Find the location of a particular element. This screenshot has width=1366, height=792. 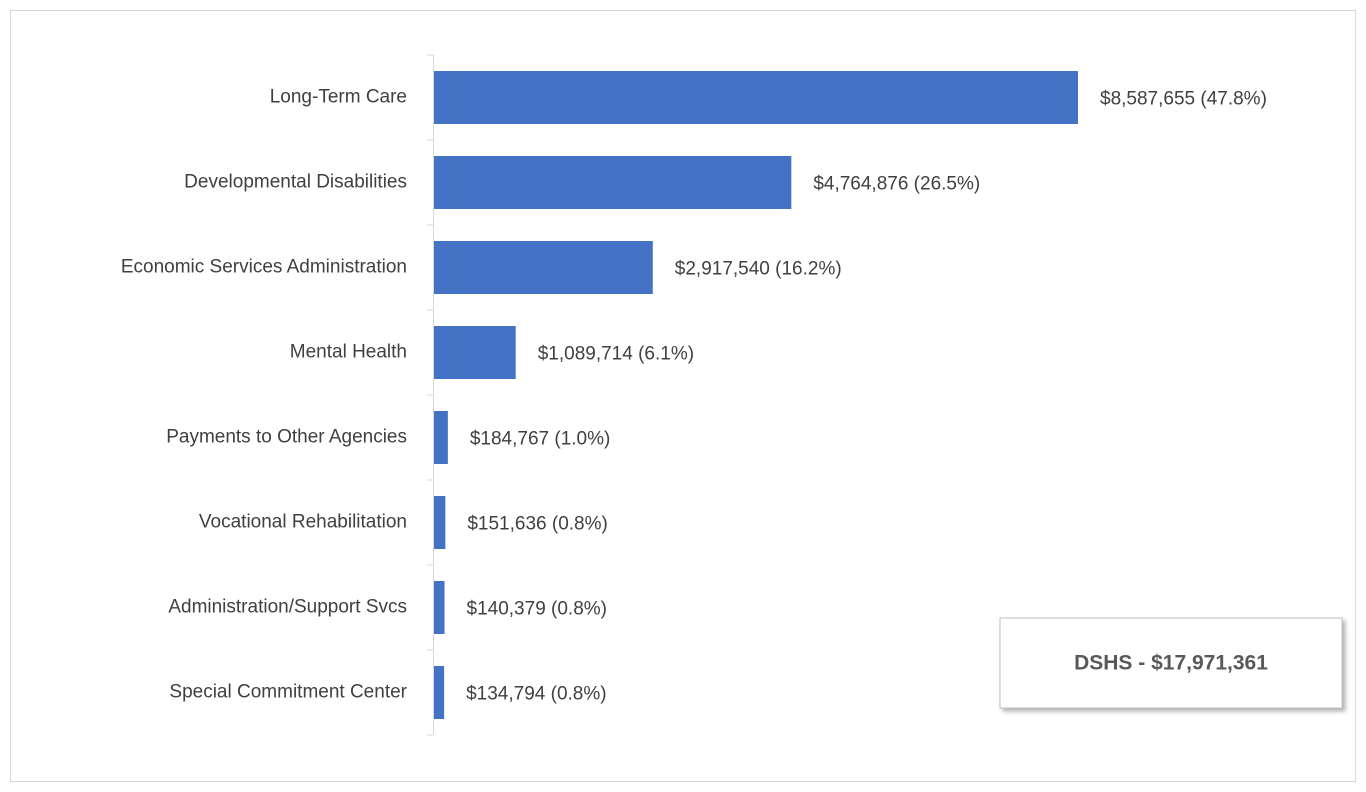

data-label: $151,636 (0.8%) is located at coordinates (537, 524).